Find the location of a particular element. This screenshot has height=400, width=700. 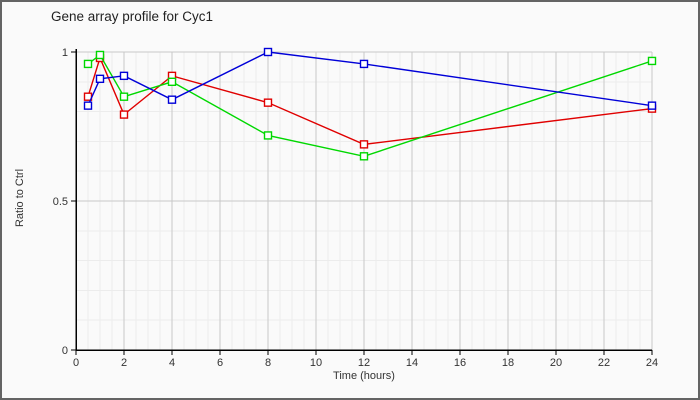

x-tick-label: 24 is located at coordinates (652, 363).